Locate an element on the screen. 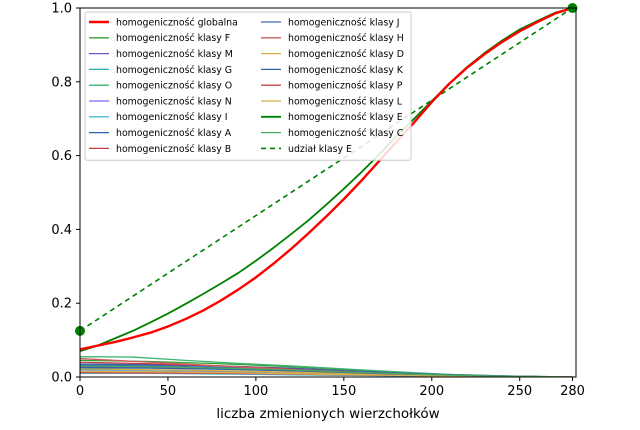 The width and height of the screenshot is (640, 430). legend-label: homogeniczność klasy J is located at coordinates (344, 22).